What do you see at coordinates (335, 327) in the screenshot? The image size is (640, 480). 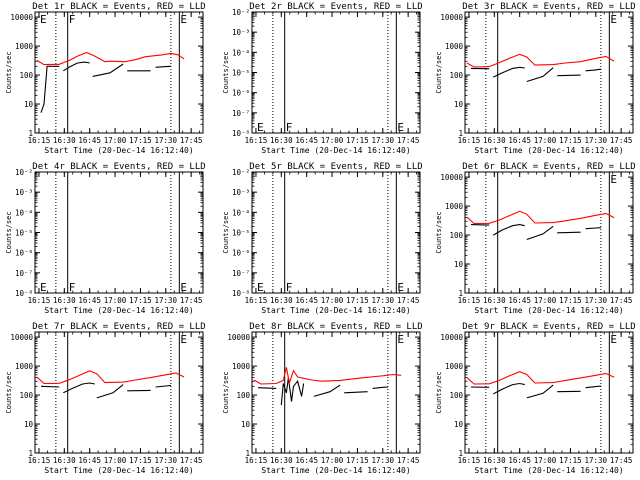 I see `panel-title: Det 8r BLACK = Events, RED = LLD` at bounding box center [335, 327].